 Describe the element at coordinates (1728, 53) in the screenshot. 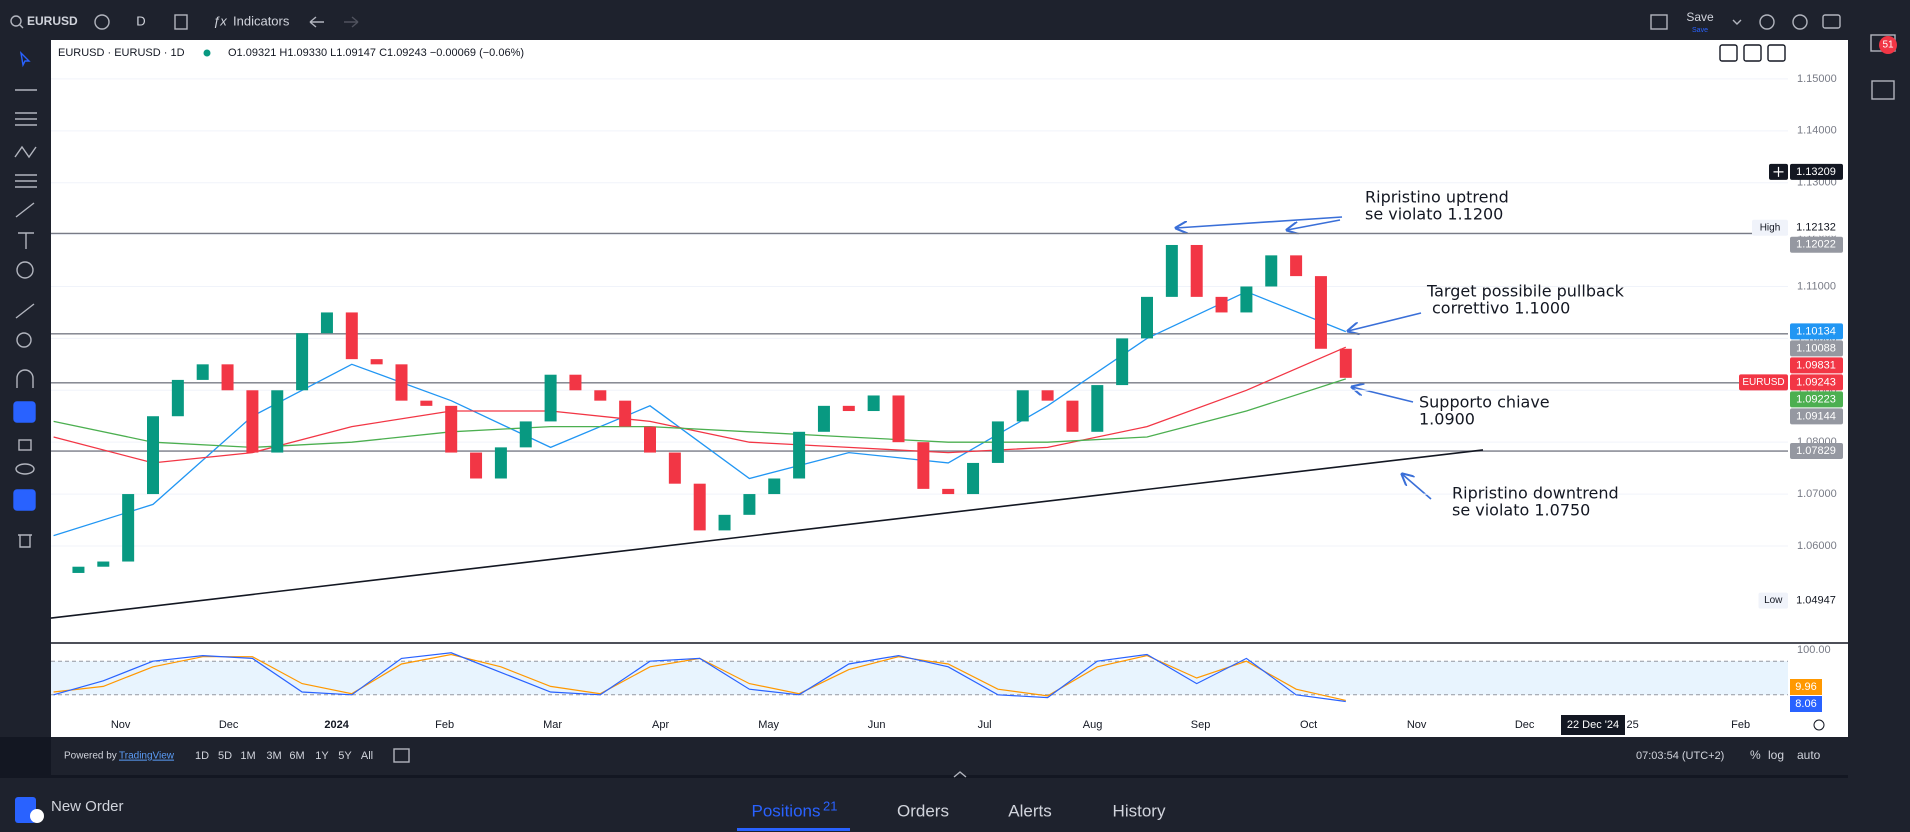

I see `pane-collapse` at that location.